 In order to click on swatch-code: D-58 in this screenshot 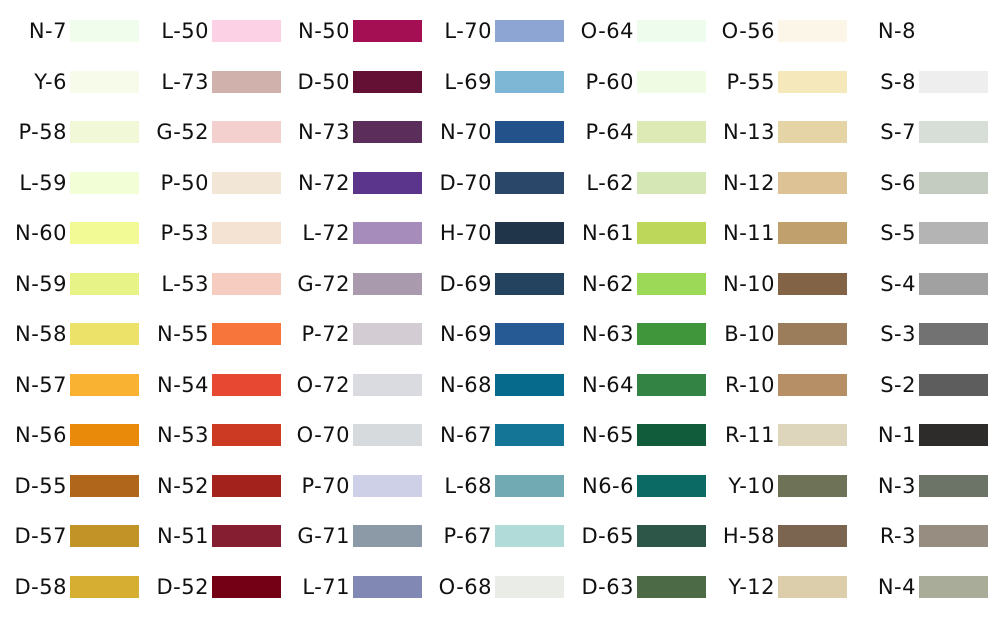, I will do `click(40, 587)`.